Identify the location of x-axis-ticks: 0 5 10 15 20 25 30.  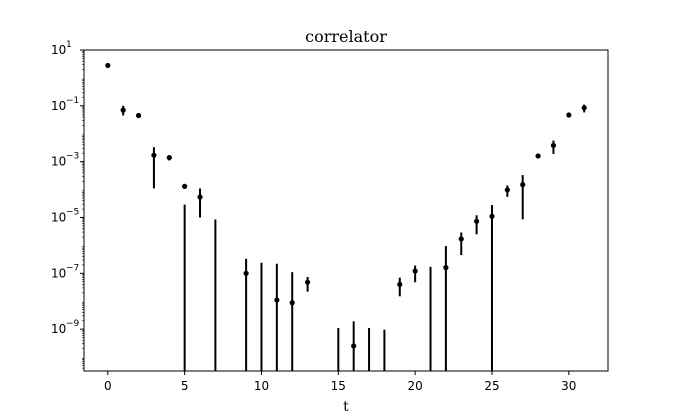
(340, 382).